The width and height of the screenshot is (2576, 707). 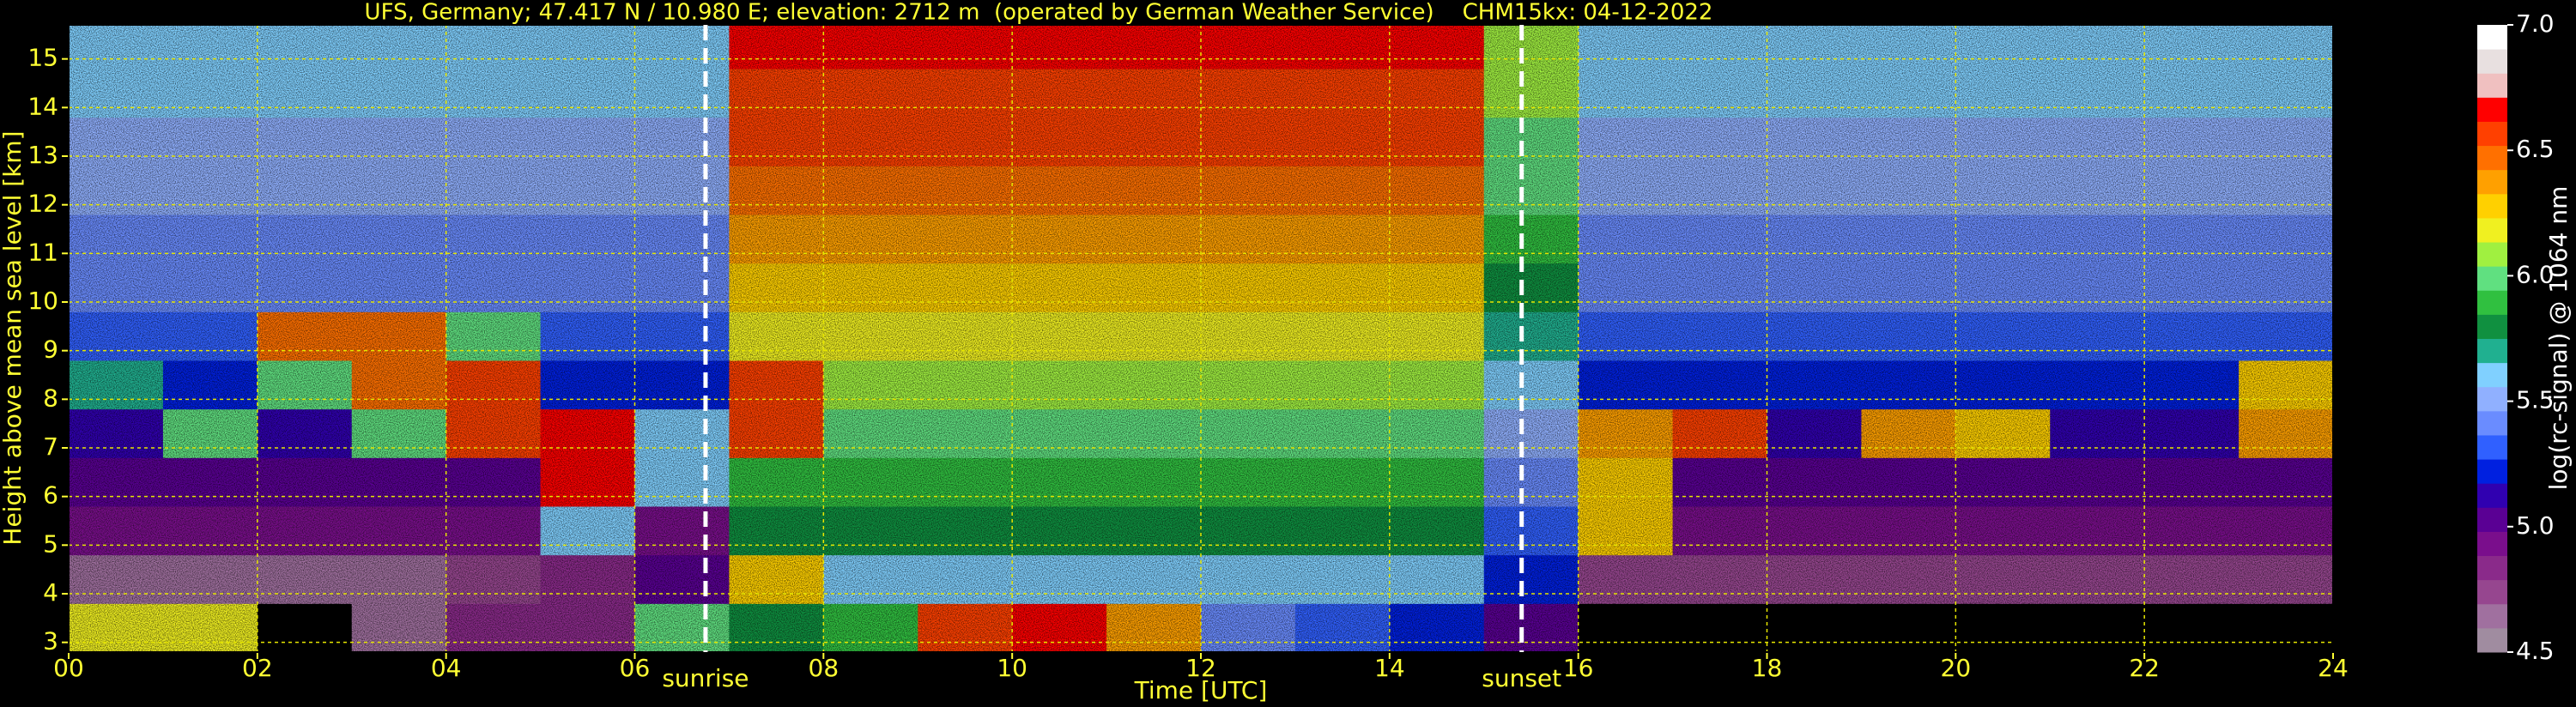 What do you see at coordinates (824, 668) in the screenshot?
I see `x-tick-label: 08` at bounding box center [824, 668].